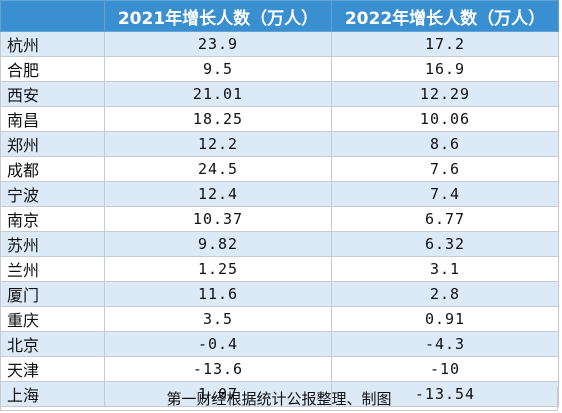 The image size is (562, 413). Describe the element at coordinates (52, 294) in the screenshot. I see `city-cell: 厦门` at that location.